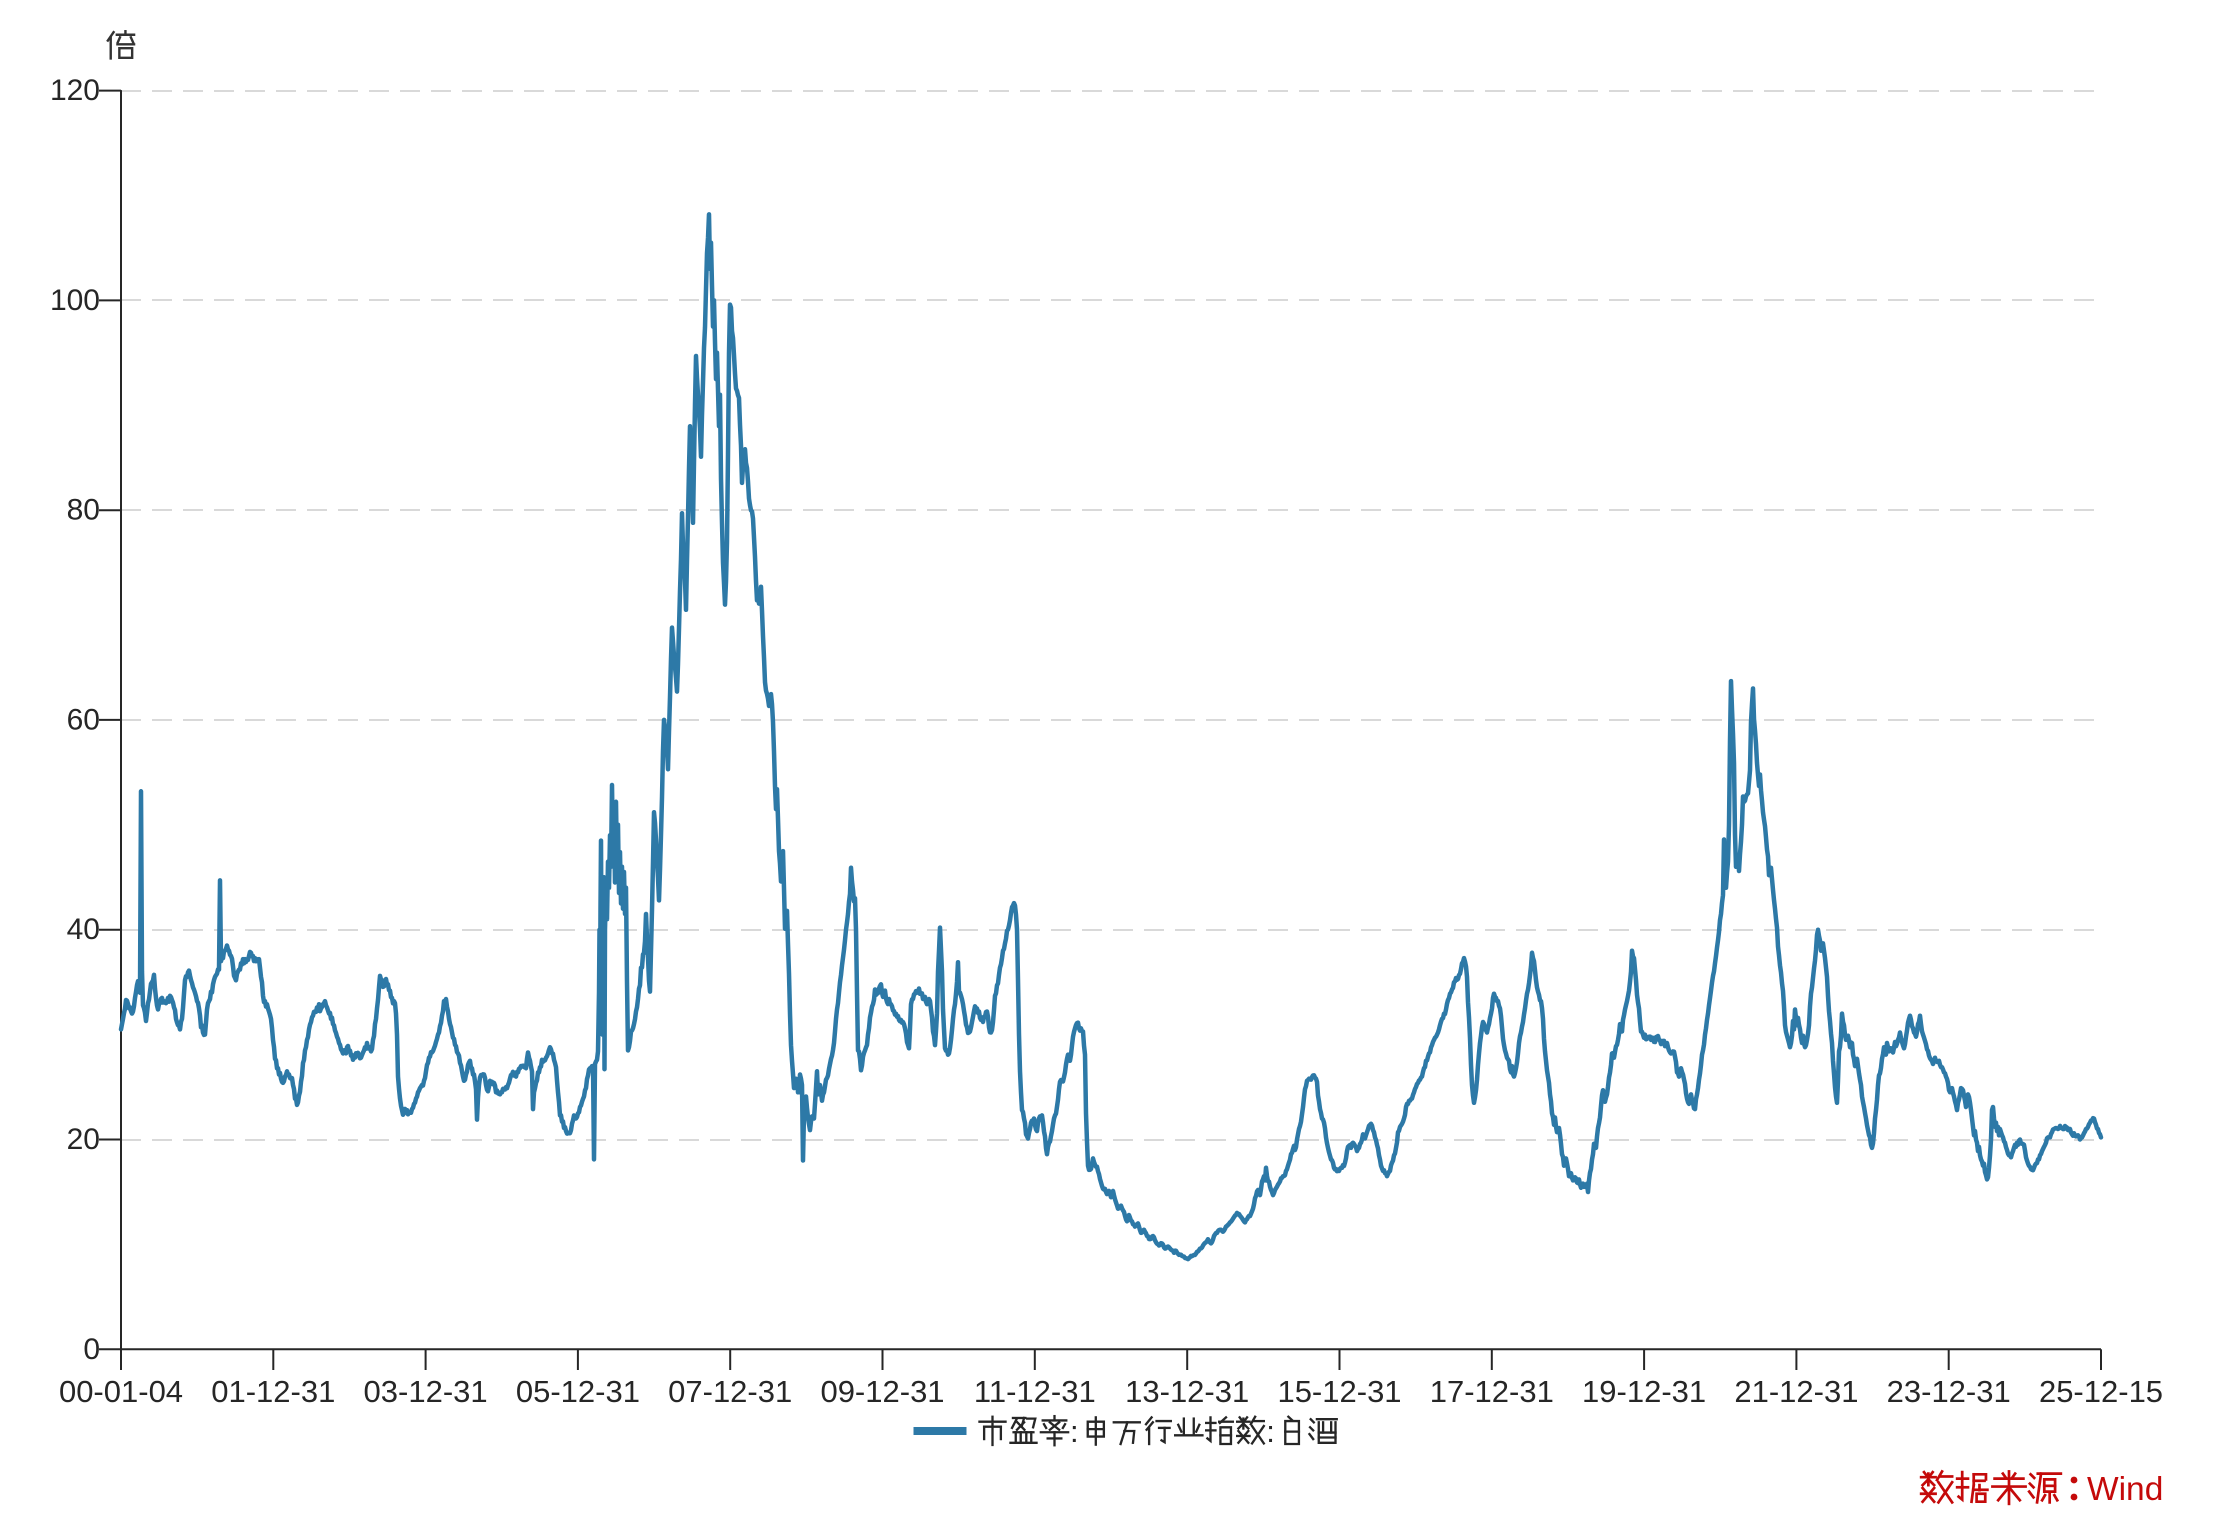 The width and height of the screenshot is (2220, 1538). I want to click on svg-text: 25-12-15, so click(2101, 1391).